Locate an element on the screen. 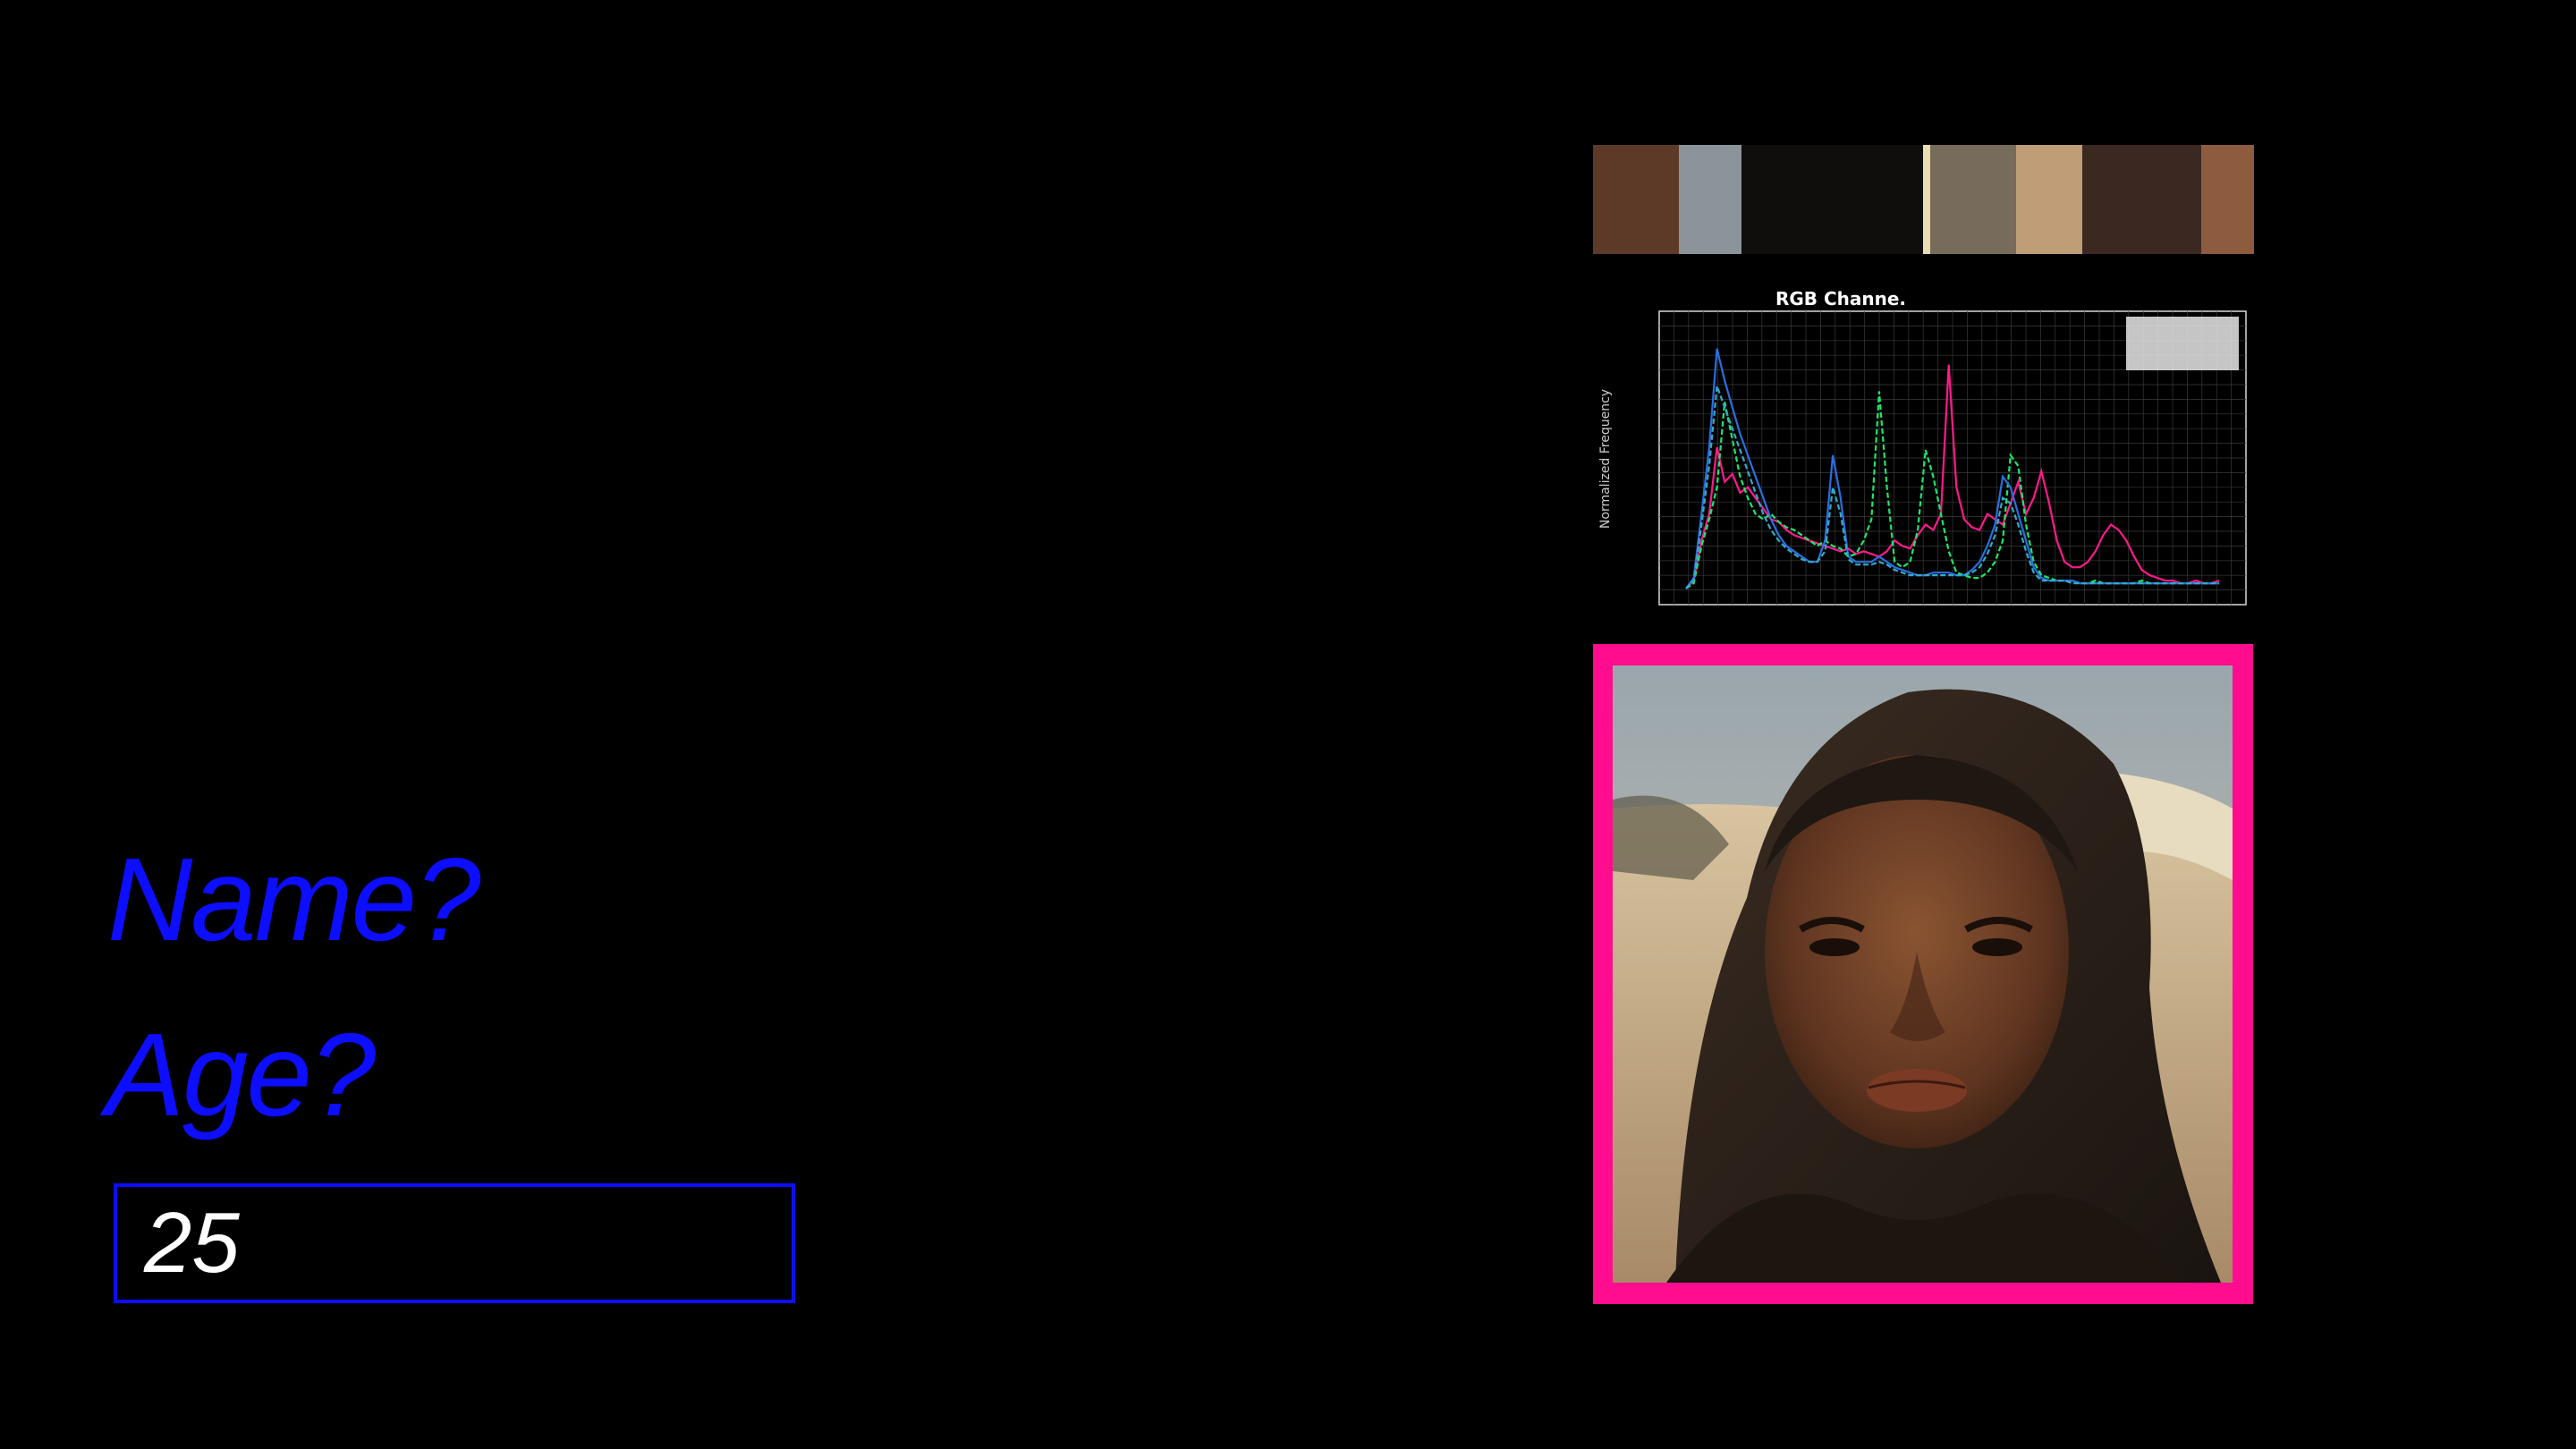 The image size is (2576, 1449). color-palette is located at coordinates (1923, 199).